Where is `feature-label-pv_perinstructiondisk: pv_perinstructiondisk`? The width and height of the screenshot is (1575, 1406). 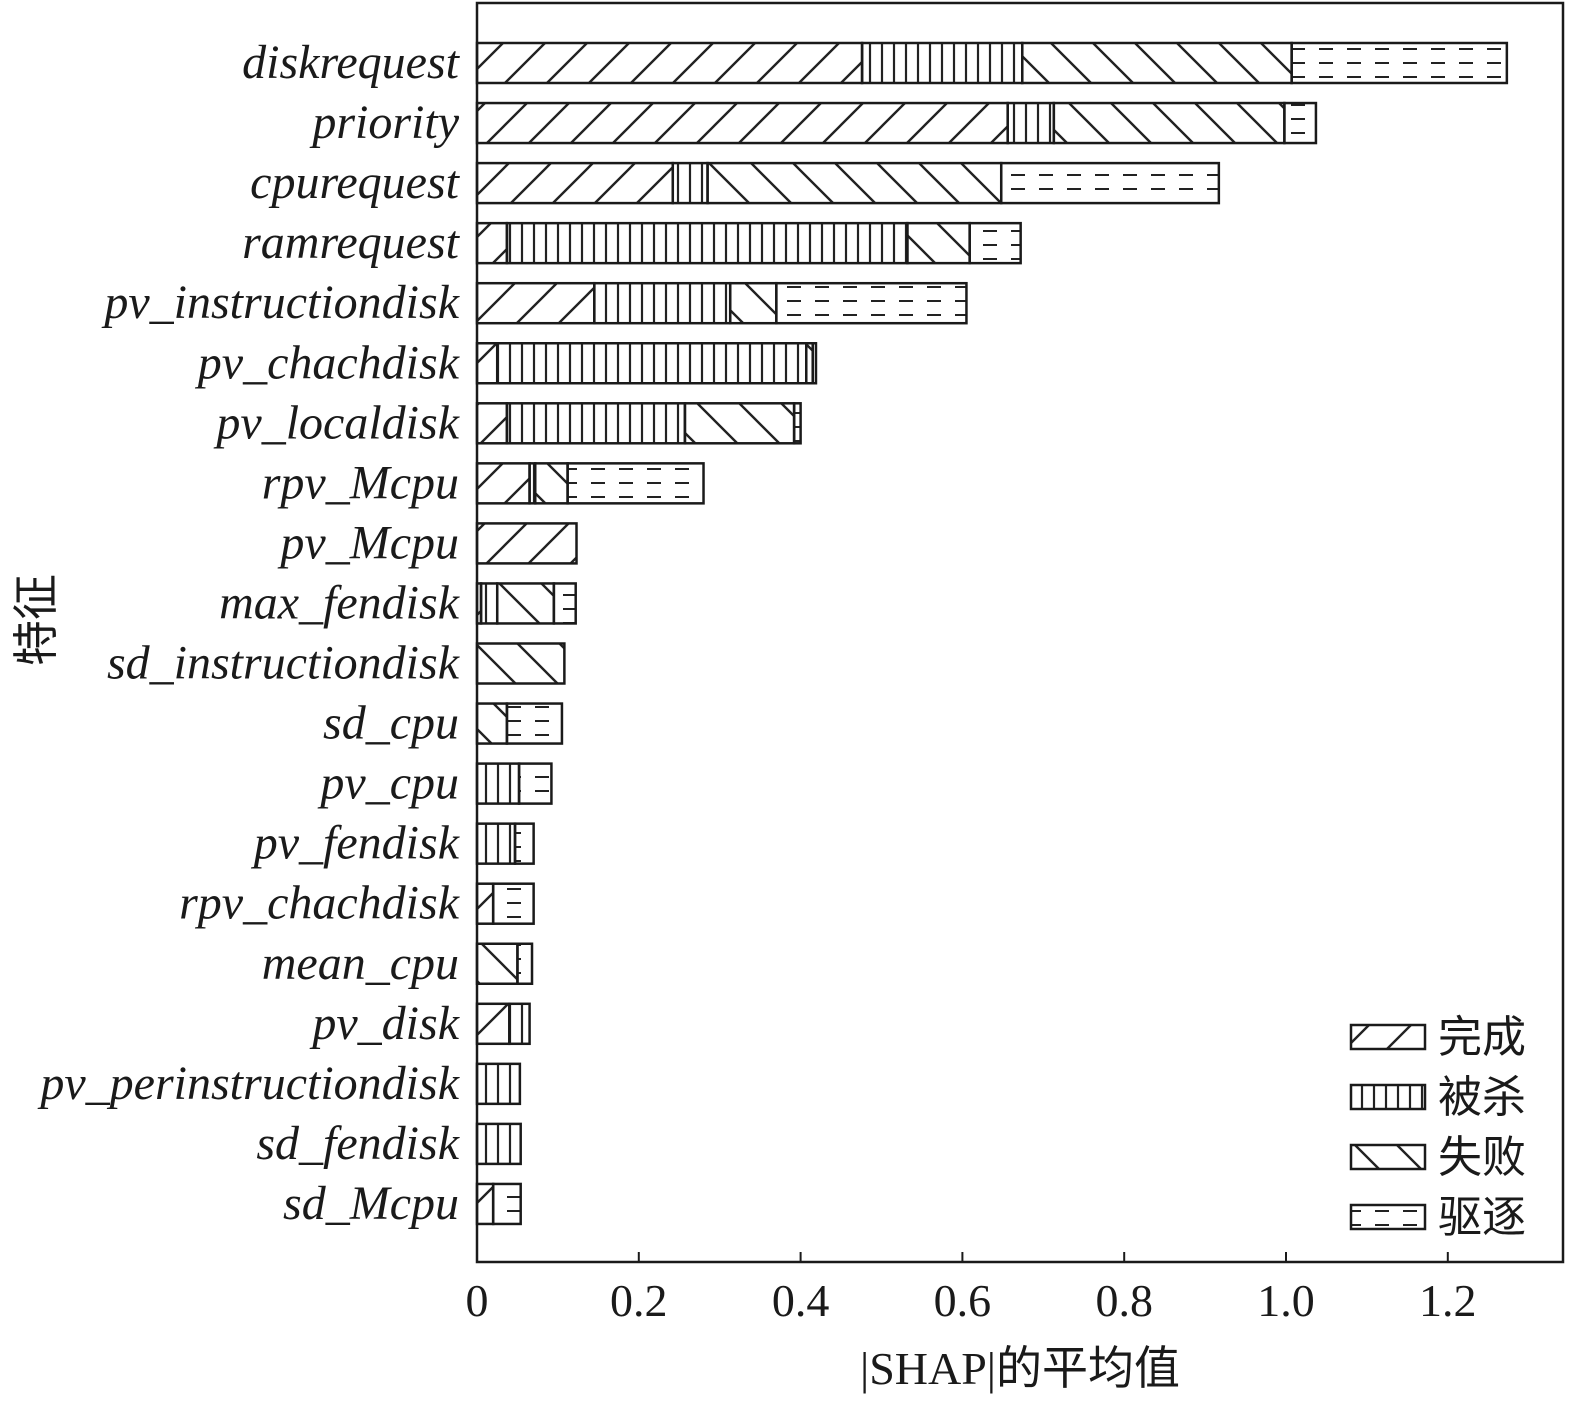
feature-label-pv_perinstructiondisk: pv_perinstructiondisk is located at coordinates (248, 1083).